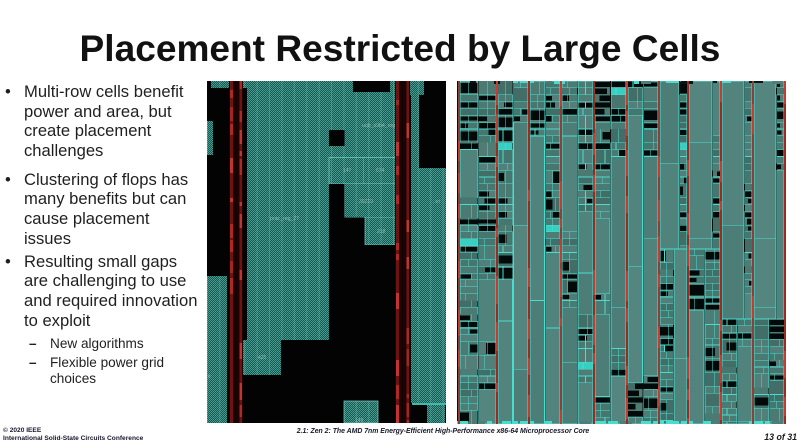 The image size is (800, 447). Describe the element at coordinates (380, 171) in the screenshot. I see `svg-text: 674` at that location.